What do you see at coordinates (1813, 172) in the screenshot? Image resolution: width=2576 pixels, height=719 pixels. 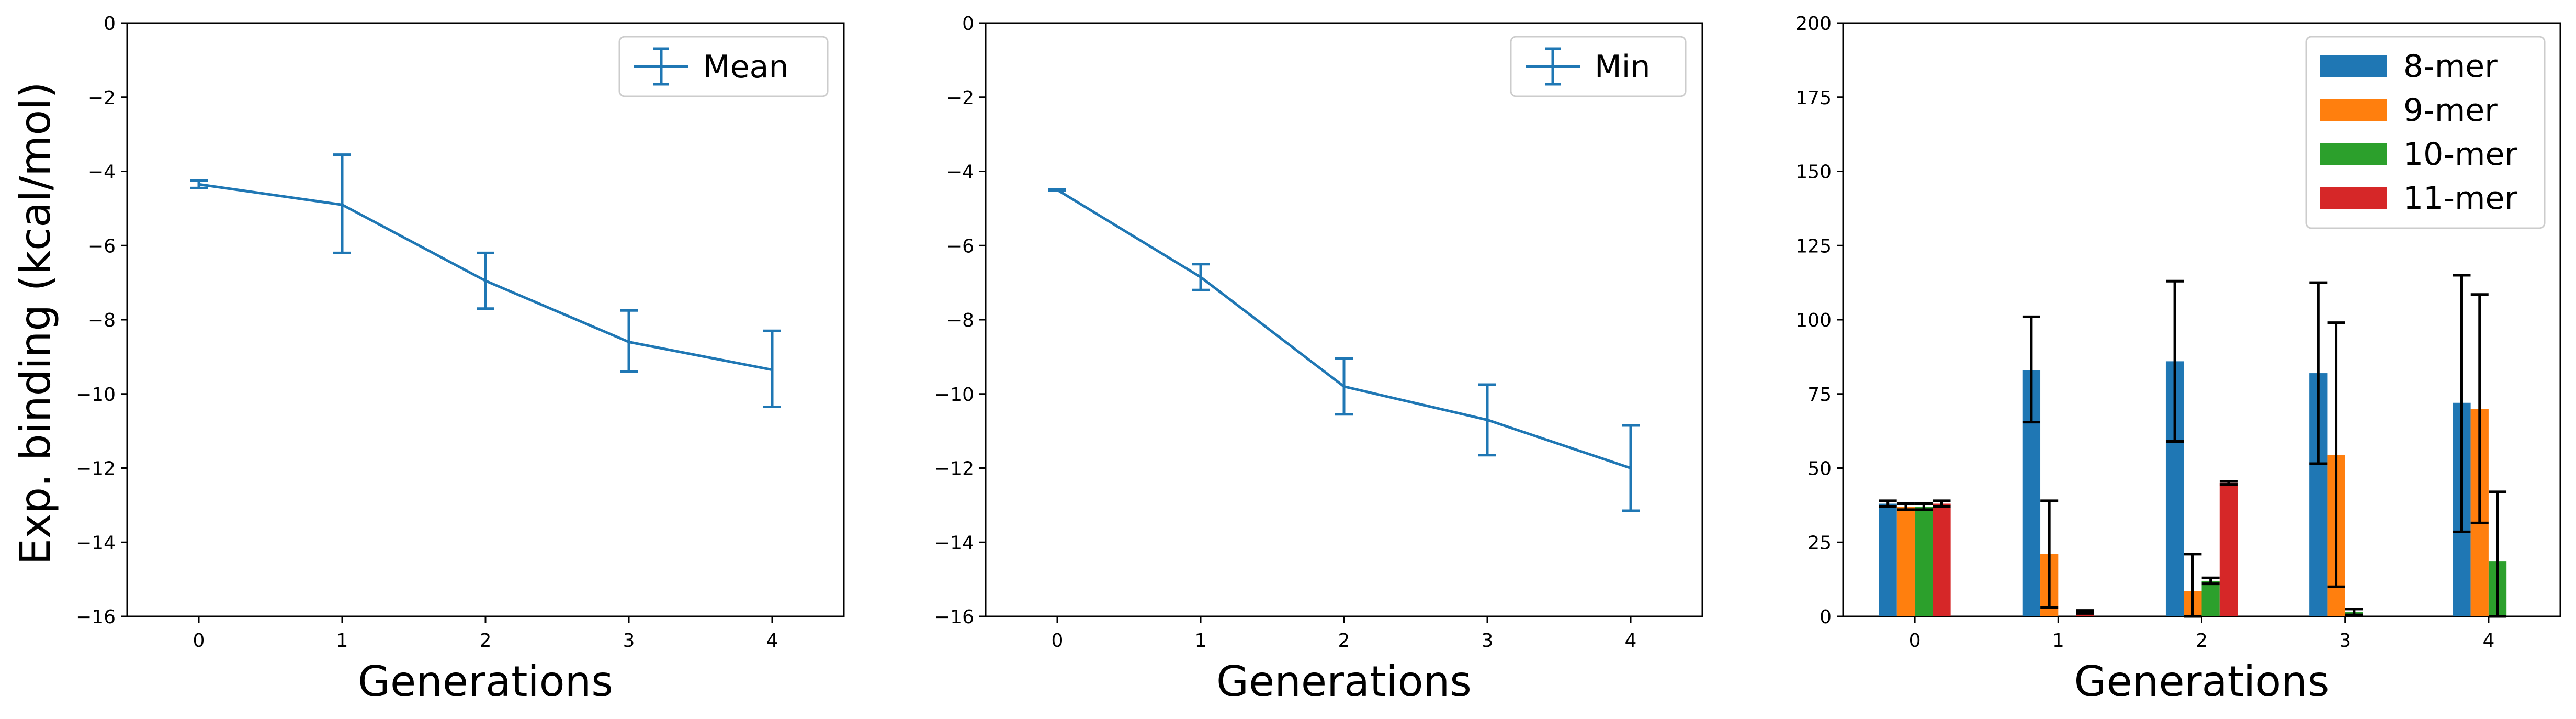 I see `y-tick-label: 150` at bounding box center [1813, 172].